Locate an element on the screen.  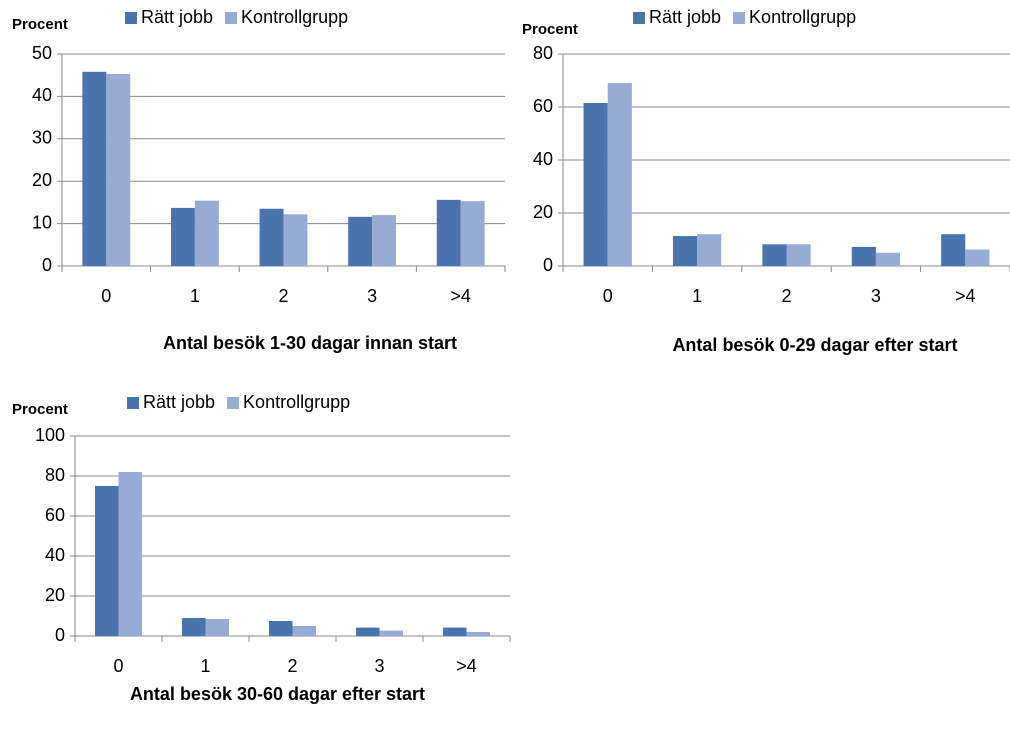
x-axis-label: Antal besök 1-30 dagar innan start is located at coordinates (310, 343).